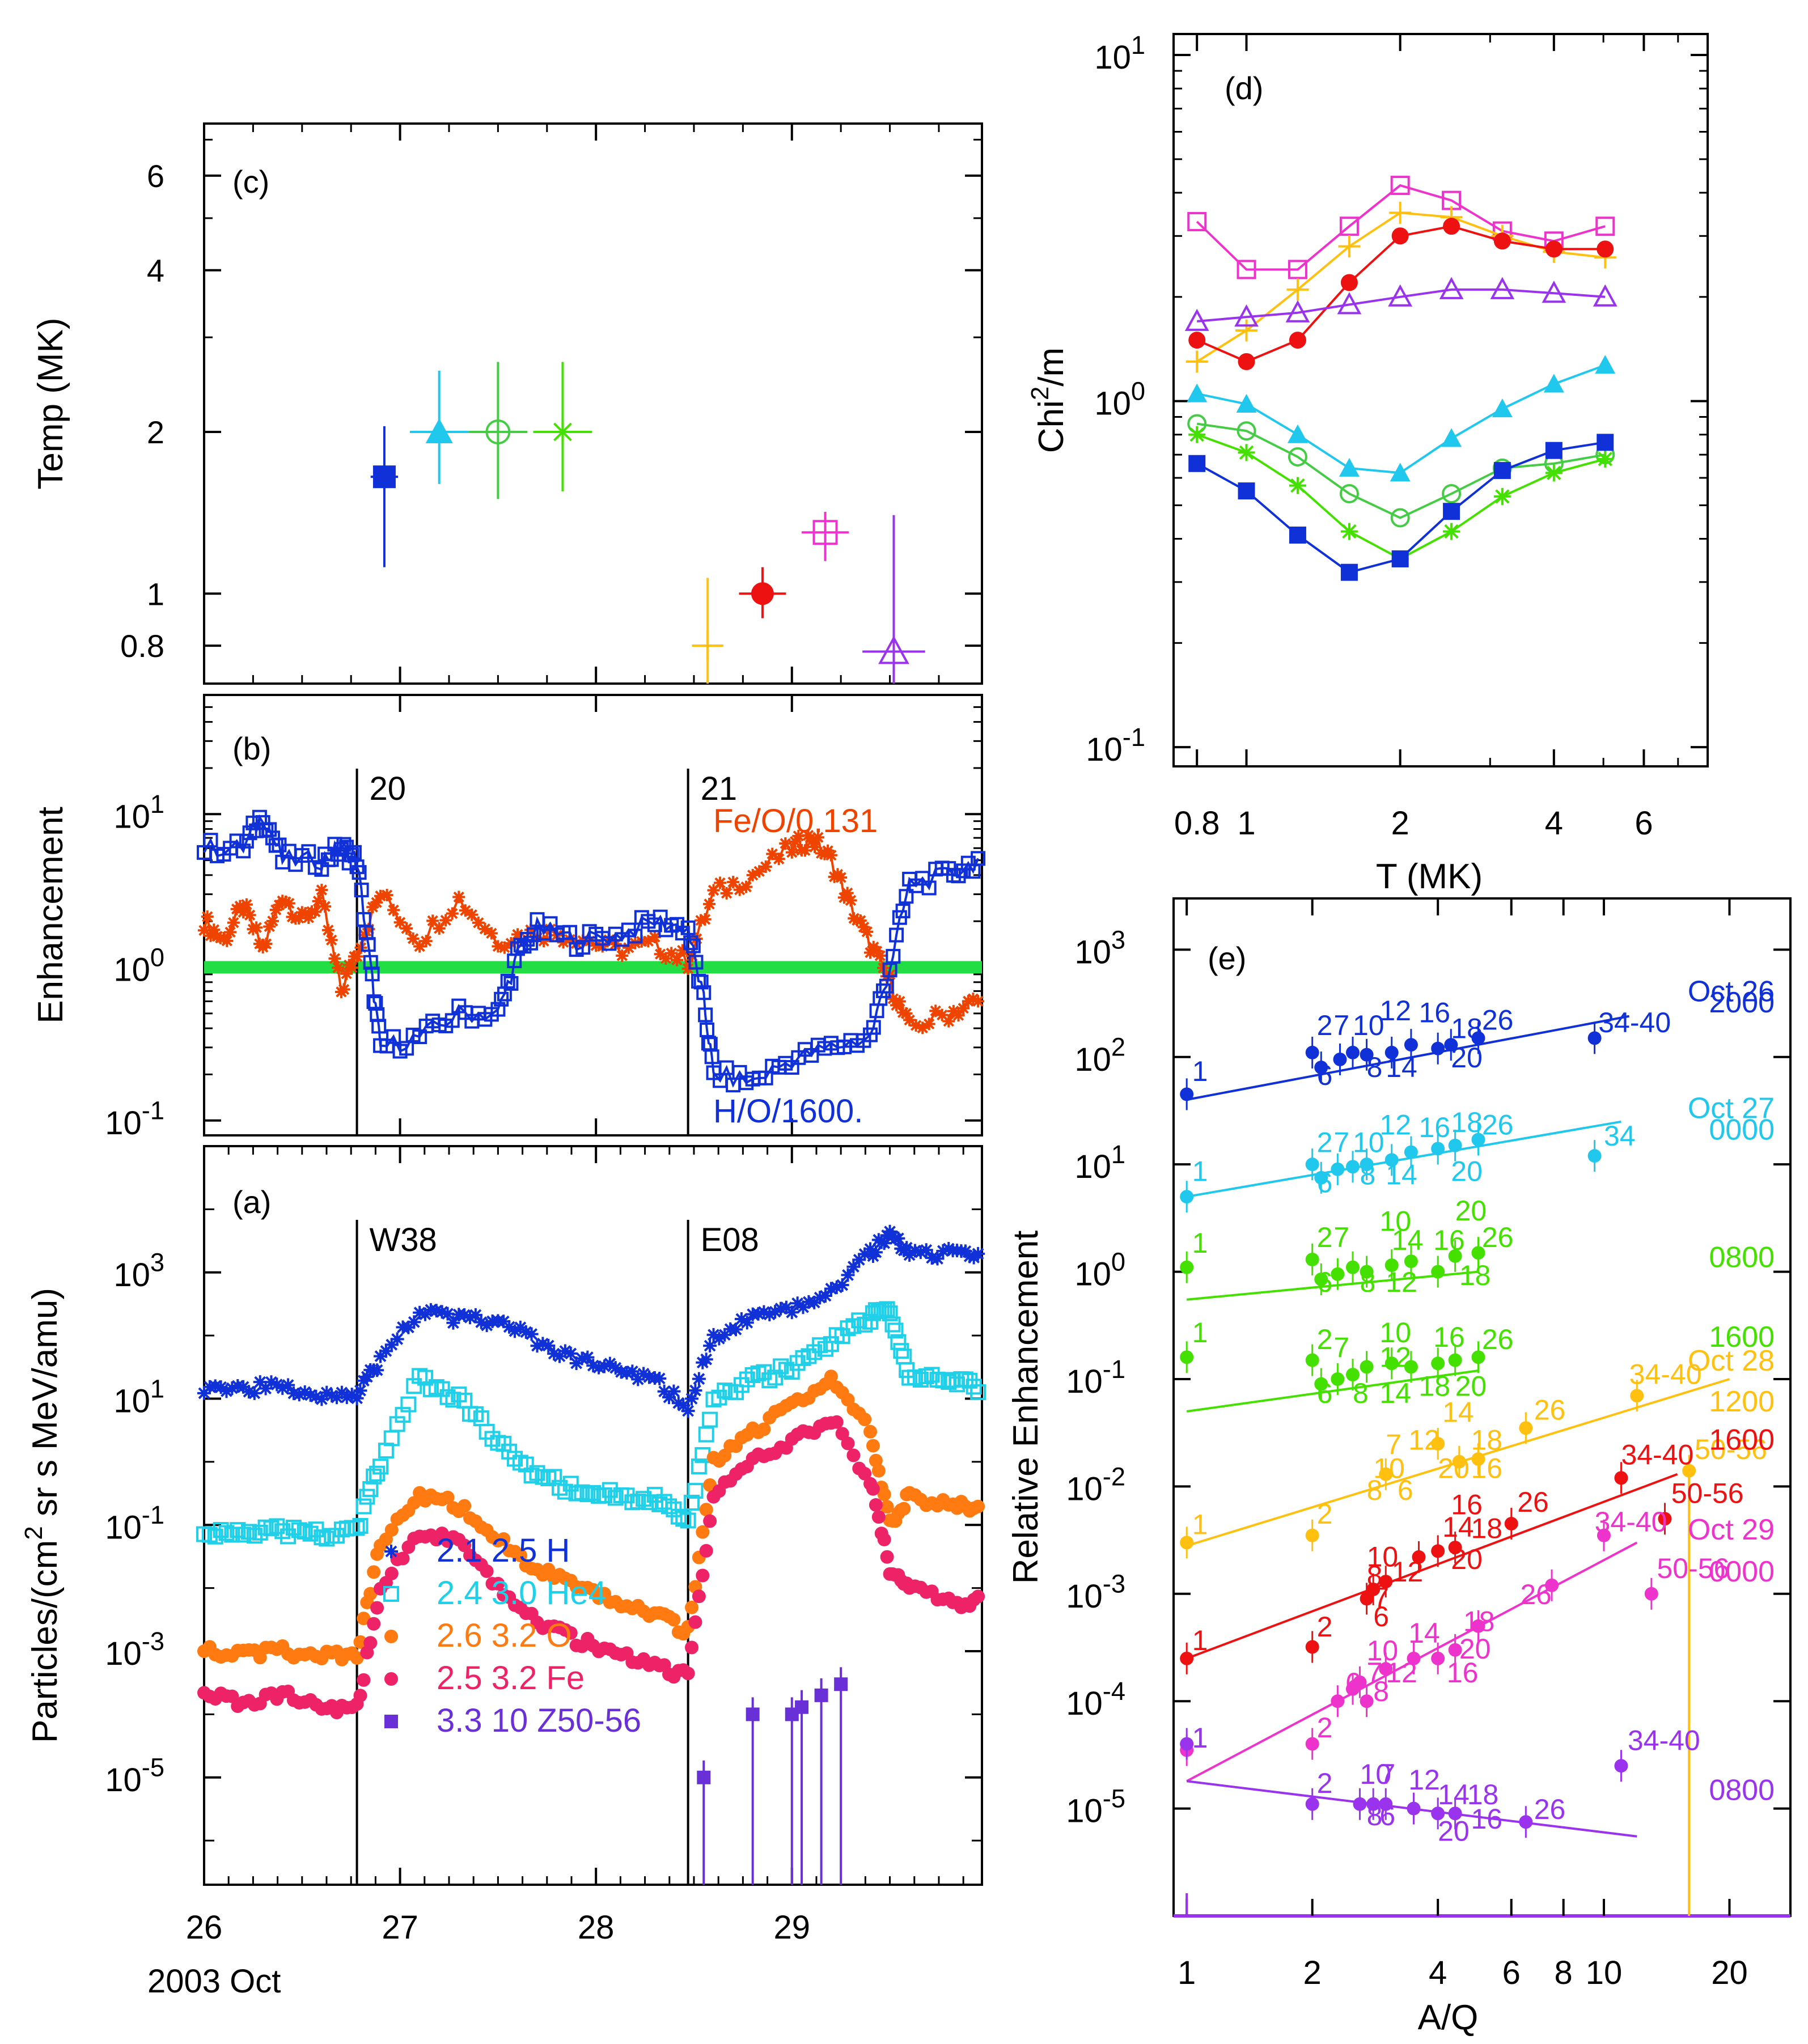 The height and width of the screenshot is (2044, 1808). Describe the element at coordinates (1247, 403) in the screenshot. I see `chi2-point-sky` at that location.